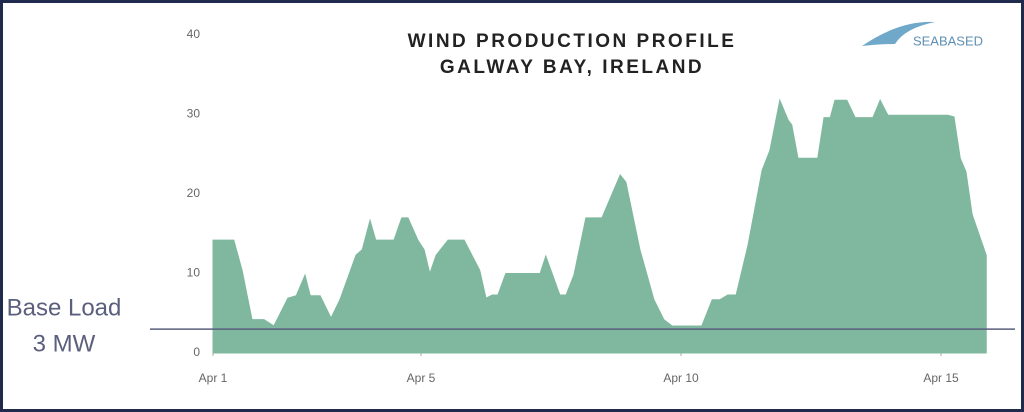 Image resolution: width=1024 pixels, height=412 pixels. What do you see at coordinates (898, 33) in the screenshot?
I see `logo-wave` at bounding box center [898, 33].